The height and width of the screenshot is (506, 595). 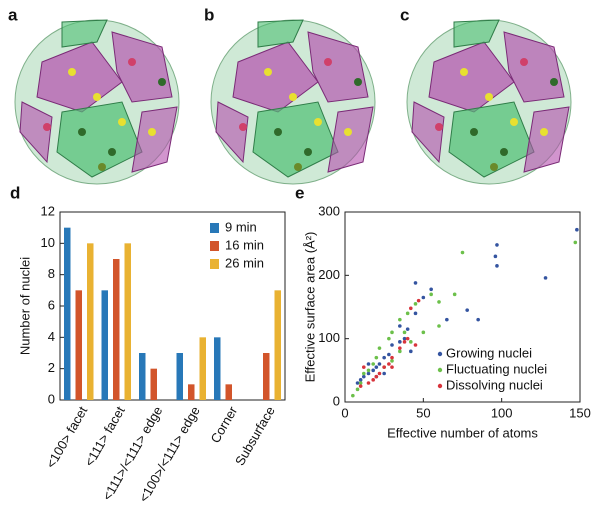 I want to click on y-tick-label: 10, so click(x=48, y=242).